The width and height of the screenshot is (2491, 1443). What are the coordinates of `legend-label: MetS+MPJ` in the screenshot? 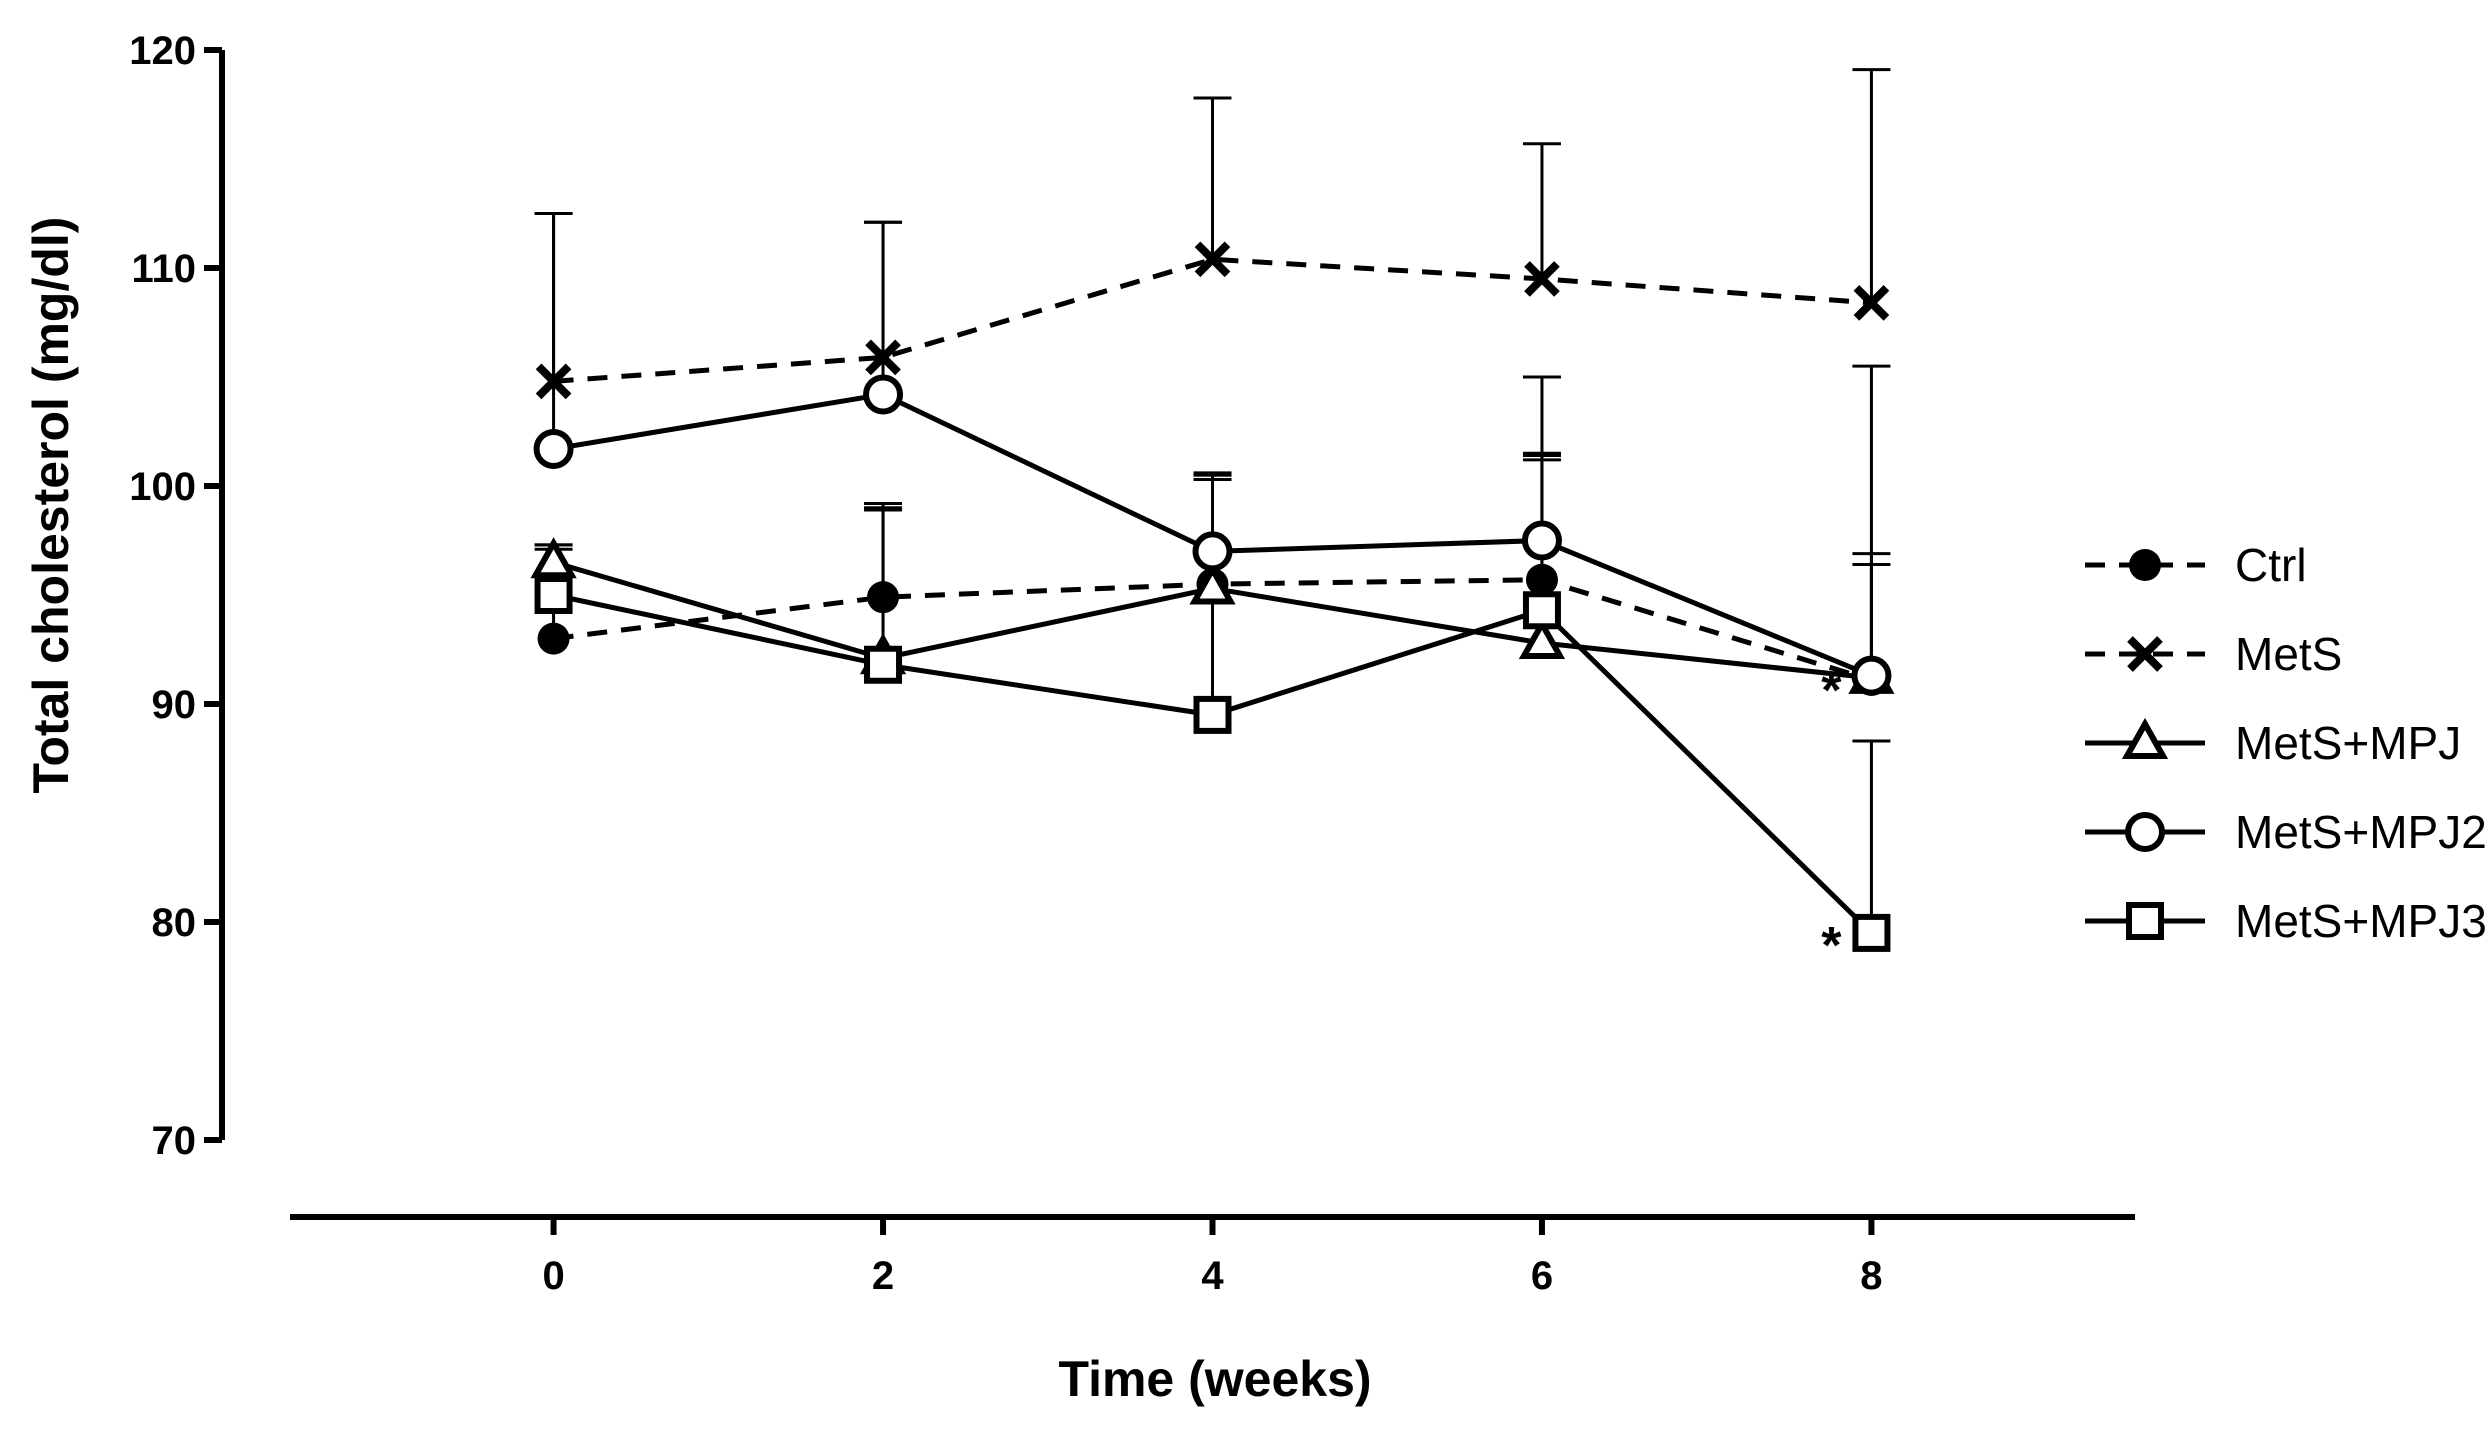 It's located at (2348, 743).